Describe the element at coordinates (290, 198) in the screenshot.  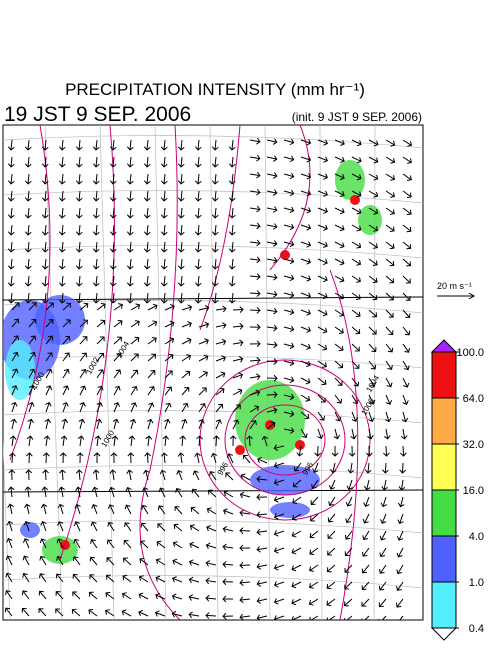
I see `isobar` at that location.